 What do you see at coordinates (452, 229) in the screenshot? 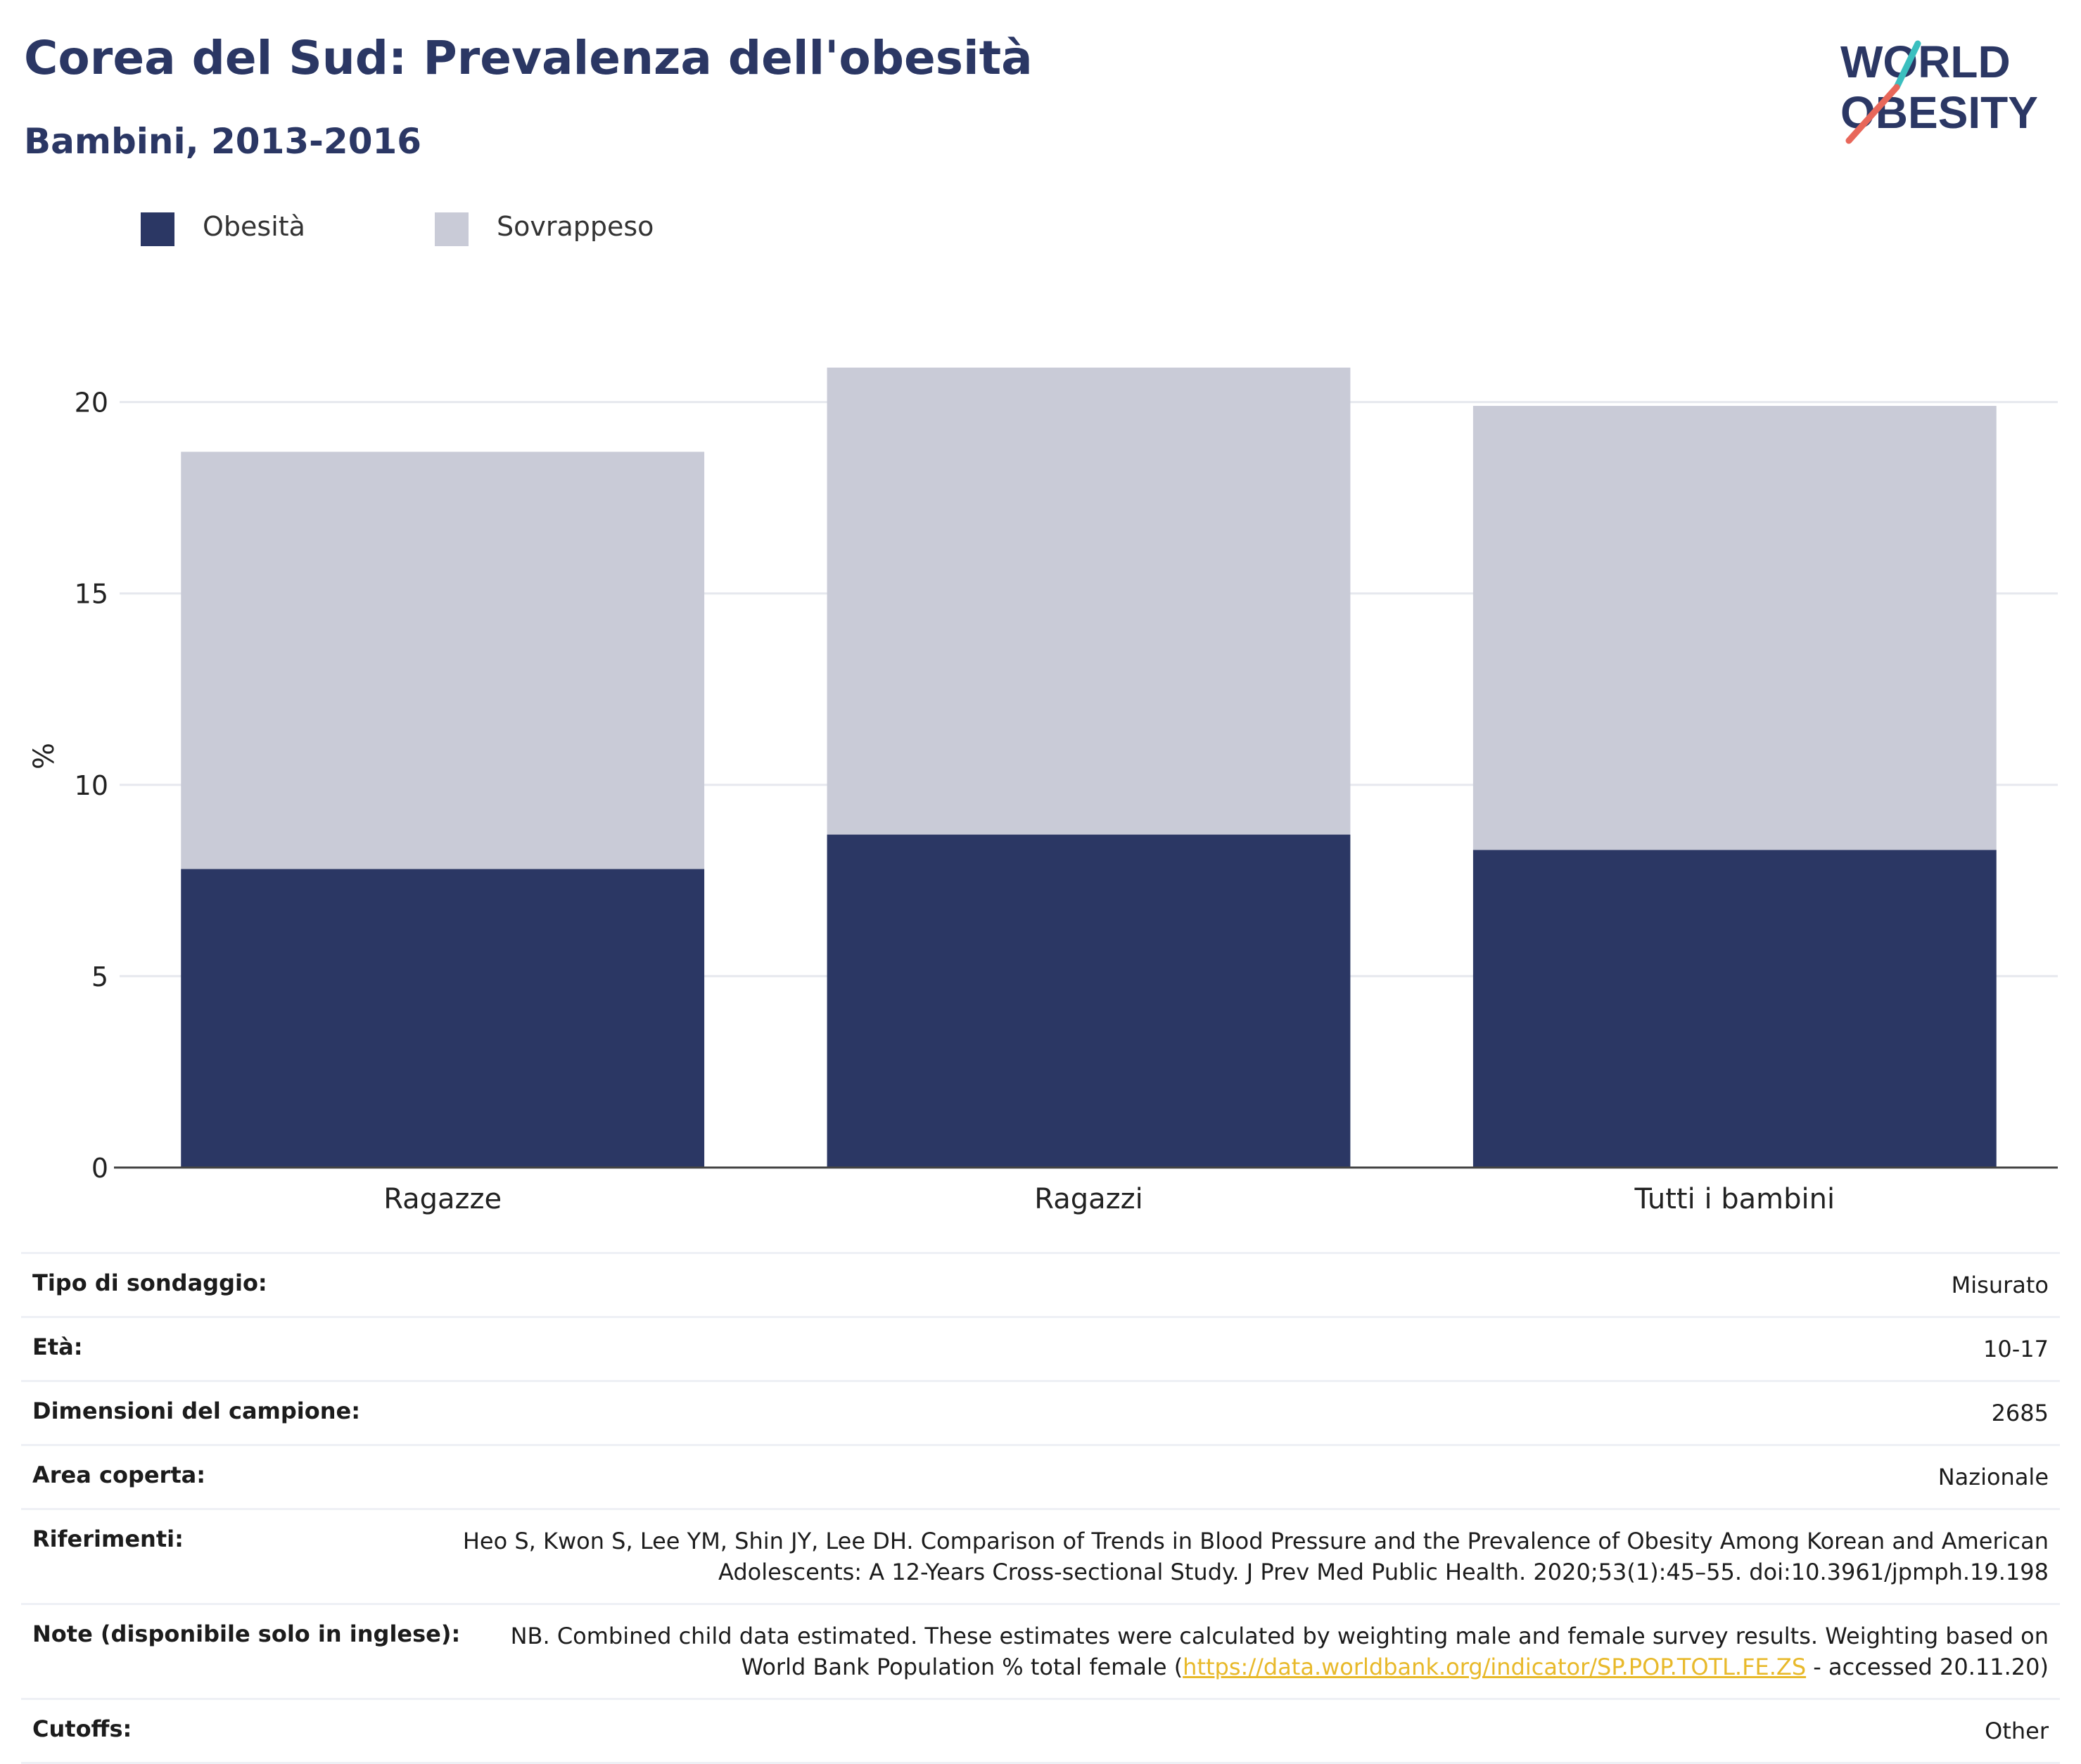
I see `legend-swatch-overweight` at bounding box center [452, 229].